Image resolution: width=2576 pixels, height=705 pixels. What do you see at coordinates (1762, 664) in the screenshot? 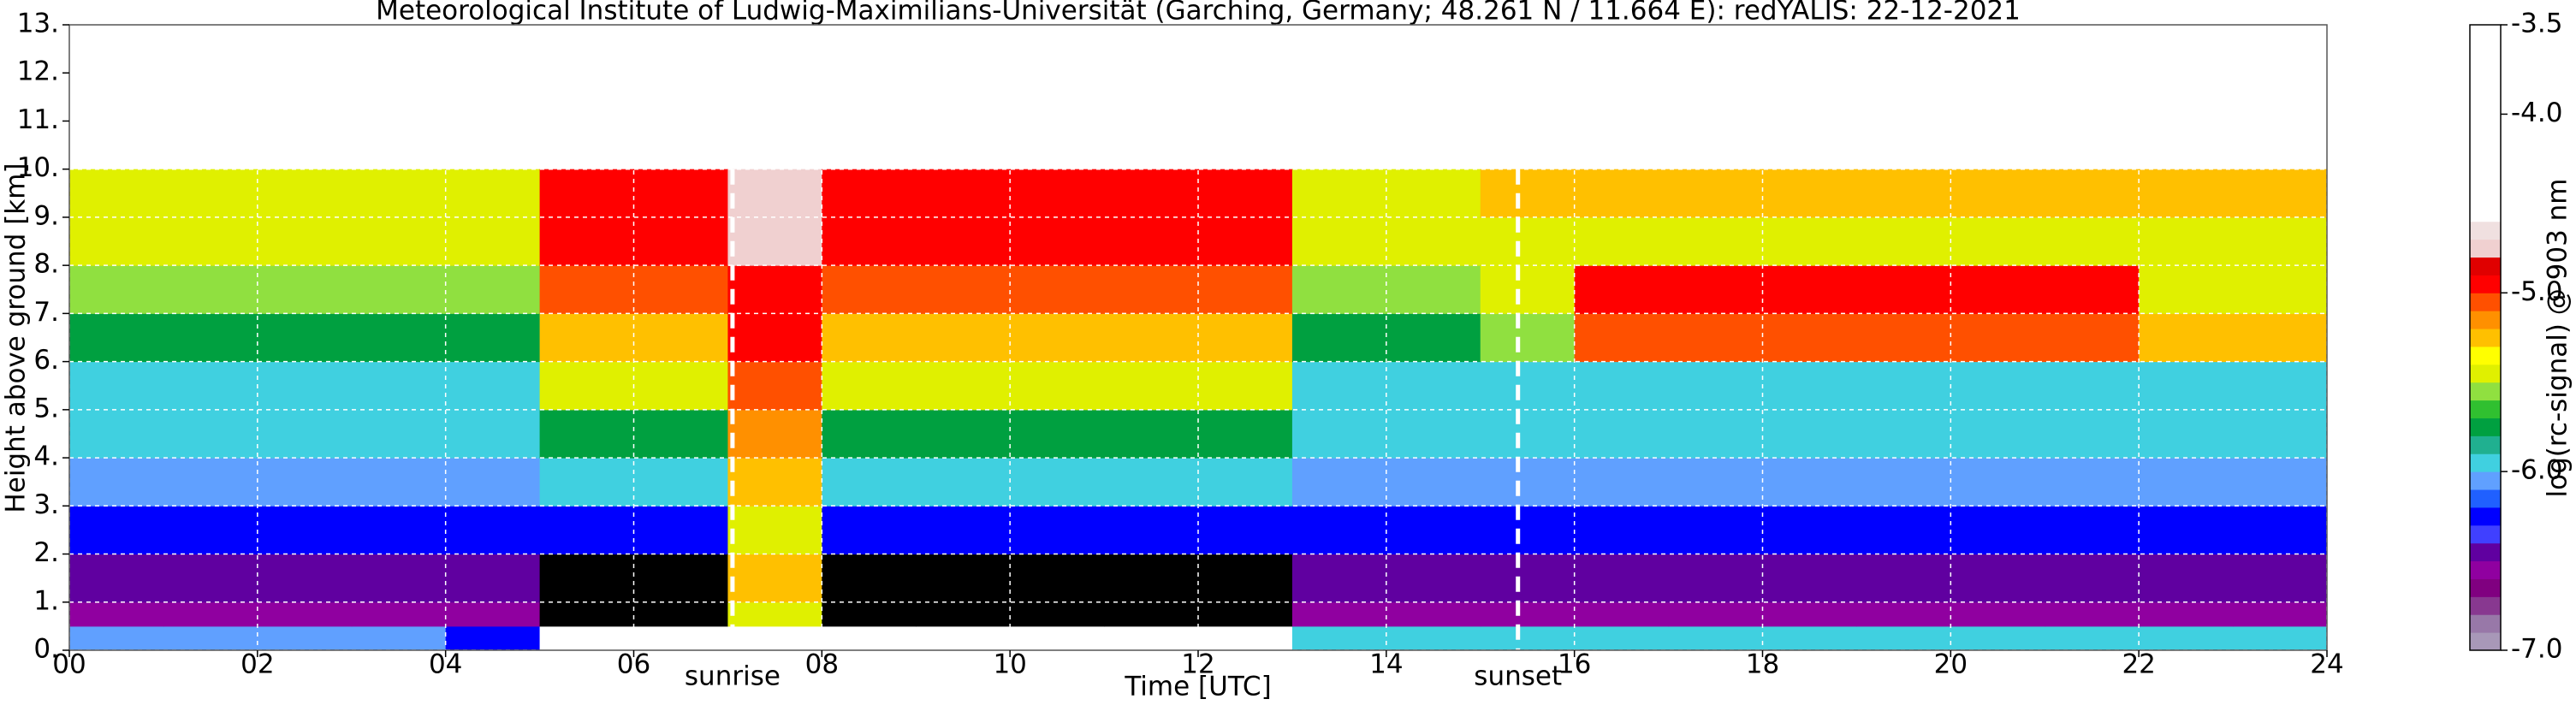
I see `x-tick-label: 18` at bounding box center [1762, 664].